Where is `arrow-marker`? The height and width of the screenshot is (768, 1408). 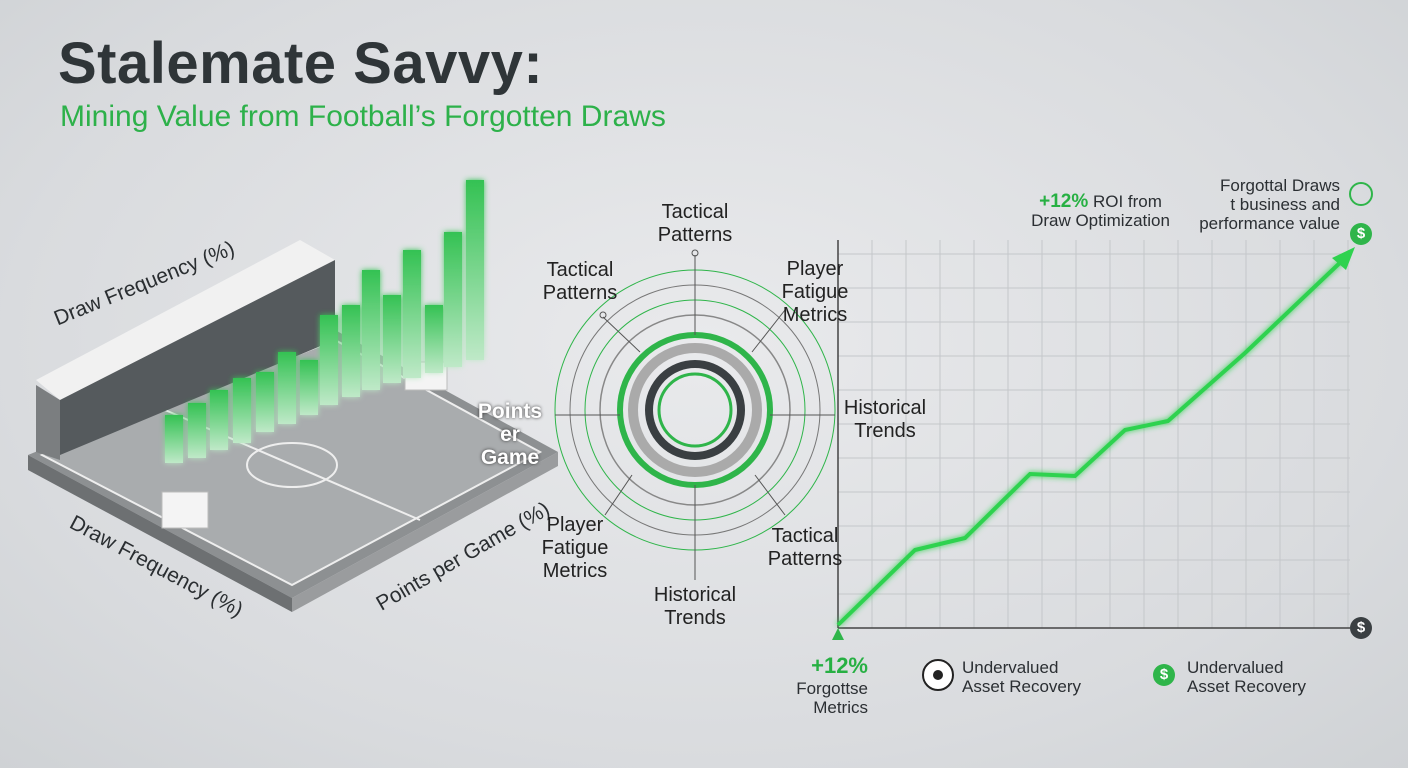
arrow-marker is located at coordinates (838, 634).